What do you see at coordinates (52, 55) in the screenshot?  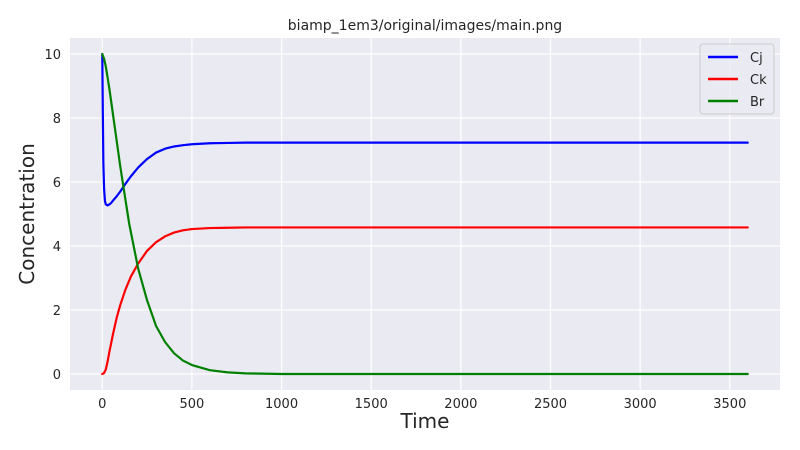 I see `y-tick-label: 10` at bounding box center [52, 55].